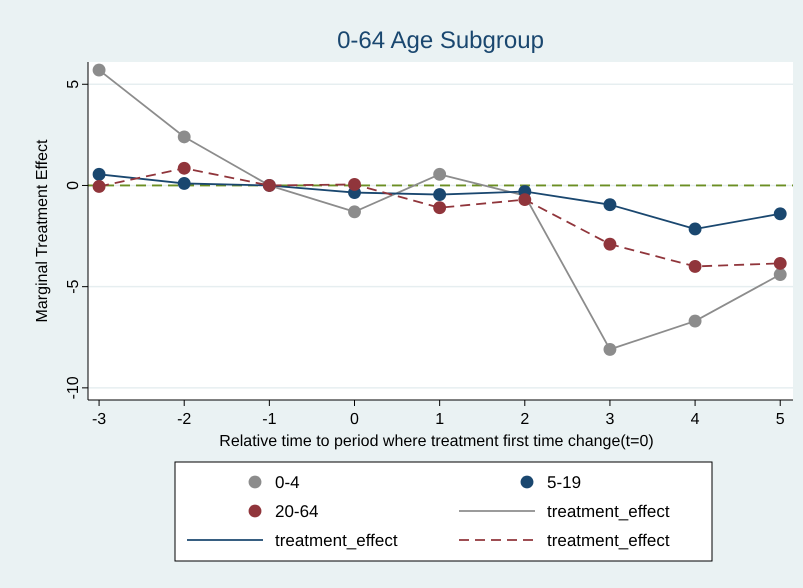  What do you see at coordinates (73, 185) in the screenshot?
I see `y-tick-label: 0` at bounding box center [73, 185].